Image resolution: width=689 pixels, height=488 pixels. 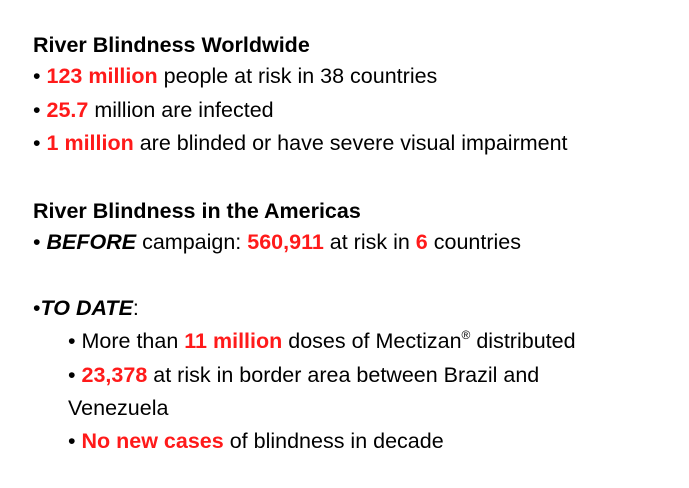 What do you see at coordinates (130, 341) in the screenshot?
I see `doses-prefix: More than` at bounding box center [130, 341].